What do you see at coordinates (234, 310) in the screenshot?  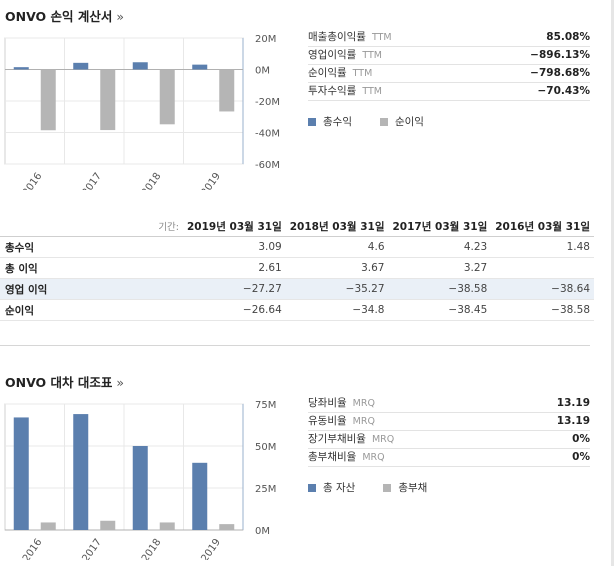 I see `table-cell: −26.64` at bounding box center [234, 310].